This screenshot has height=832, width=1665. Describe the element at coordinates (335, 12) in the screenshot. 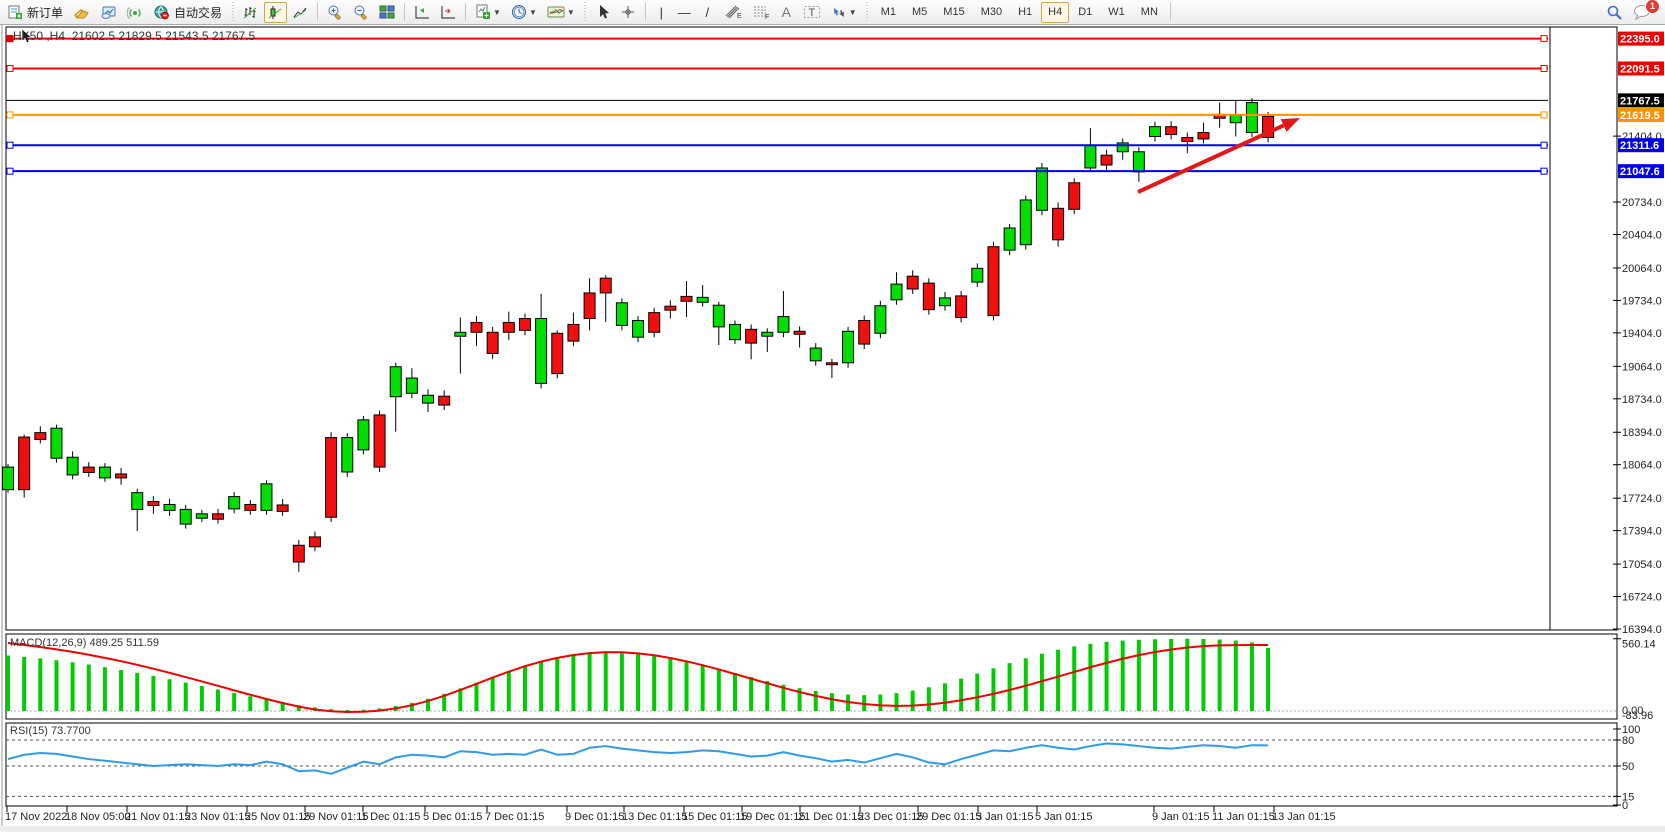

I see `zoom-in-button` at that location.